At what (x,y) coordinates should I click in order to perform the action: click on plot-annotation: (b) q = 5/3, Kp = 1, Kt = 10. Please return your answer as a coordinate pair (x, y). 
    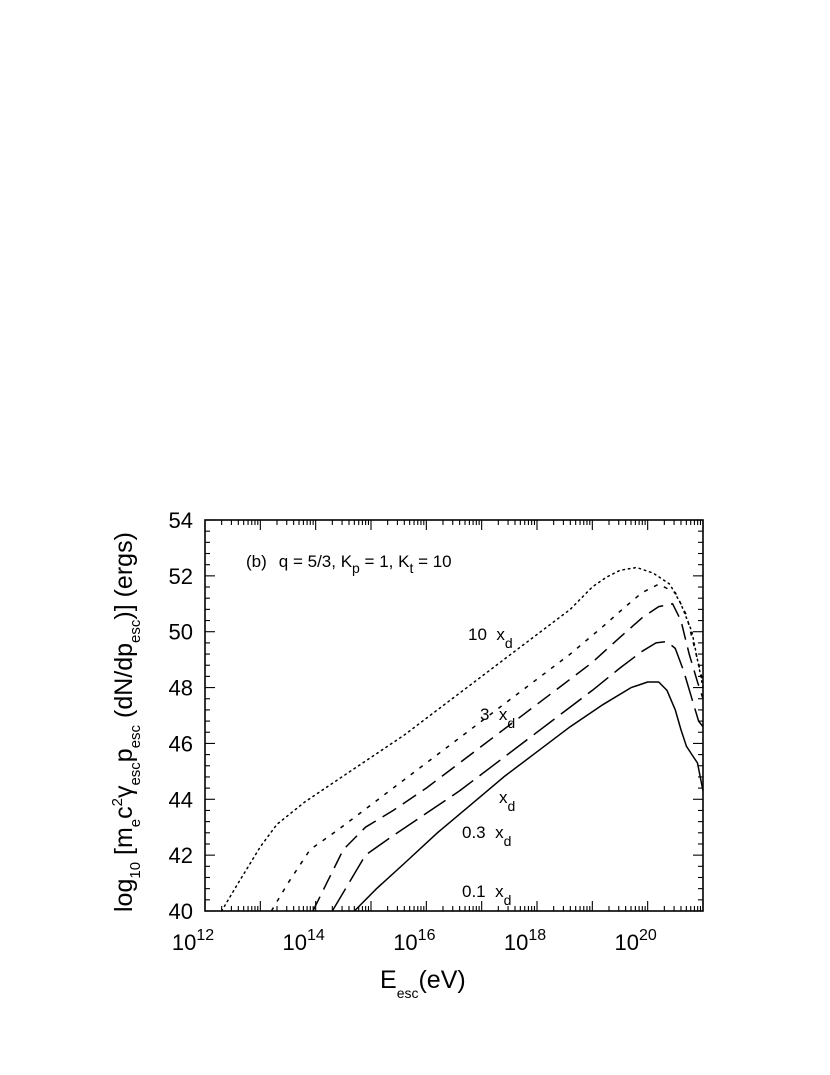
    Looking at the image, I should click on (349, 564).